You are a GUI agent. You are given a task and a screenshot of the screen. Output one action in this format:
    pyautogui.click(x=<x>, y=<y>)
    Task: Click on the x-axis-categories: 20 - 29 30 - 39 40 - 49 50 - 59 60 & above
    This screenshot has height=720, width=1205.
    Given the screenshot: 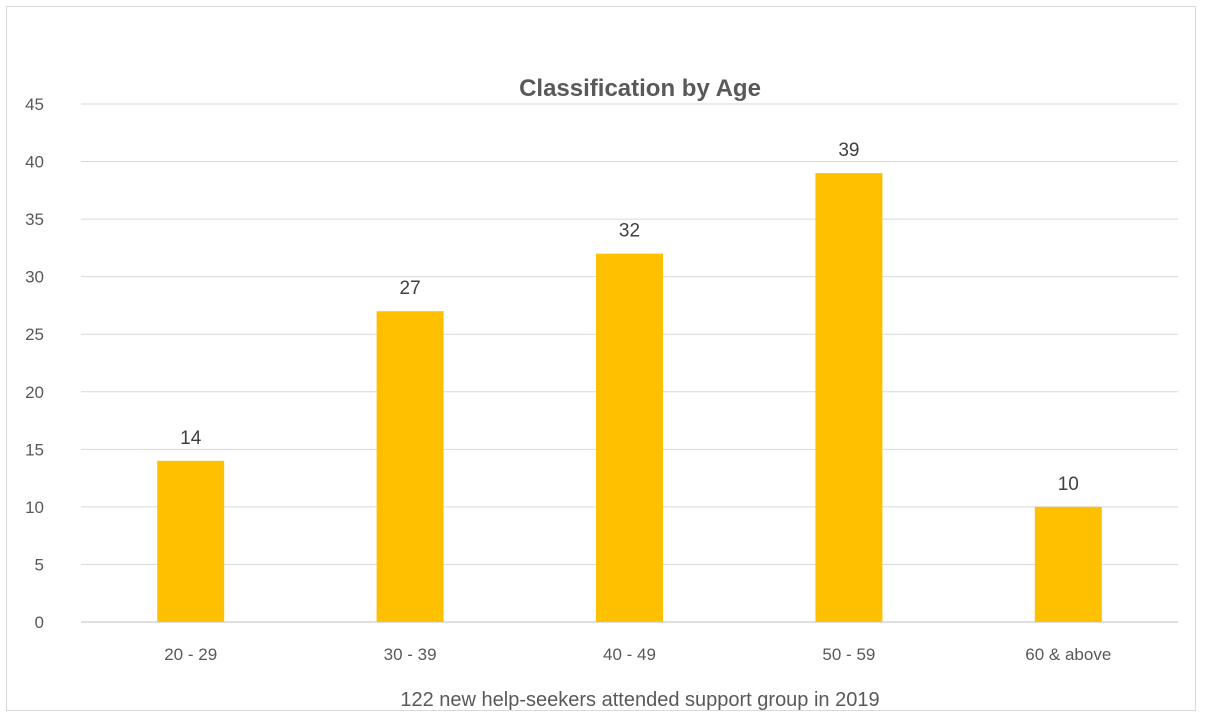 What is the action you would take?
    pyautogui.click(x=637, y=654)
    